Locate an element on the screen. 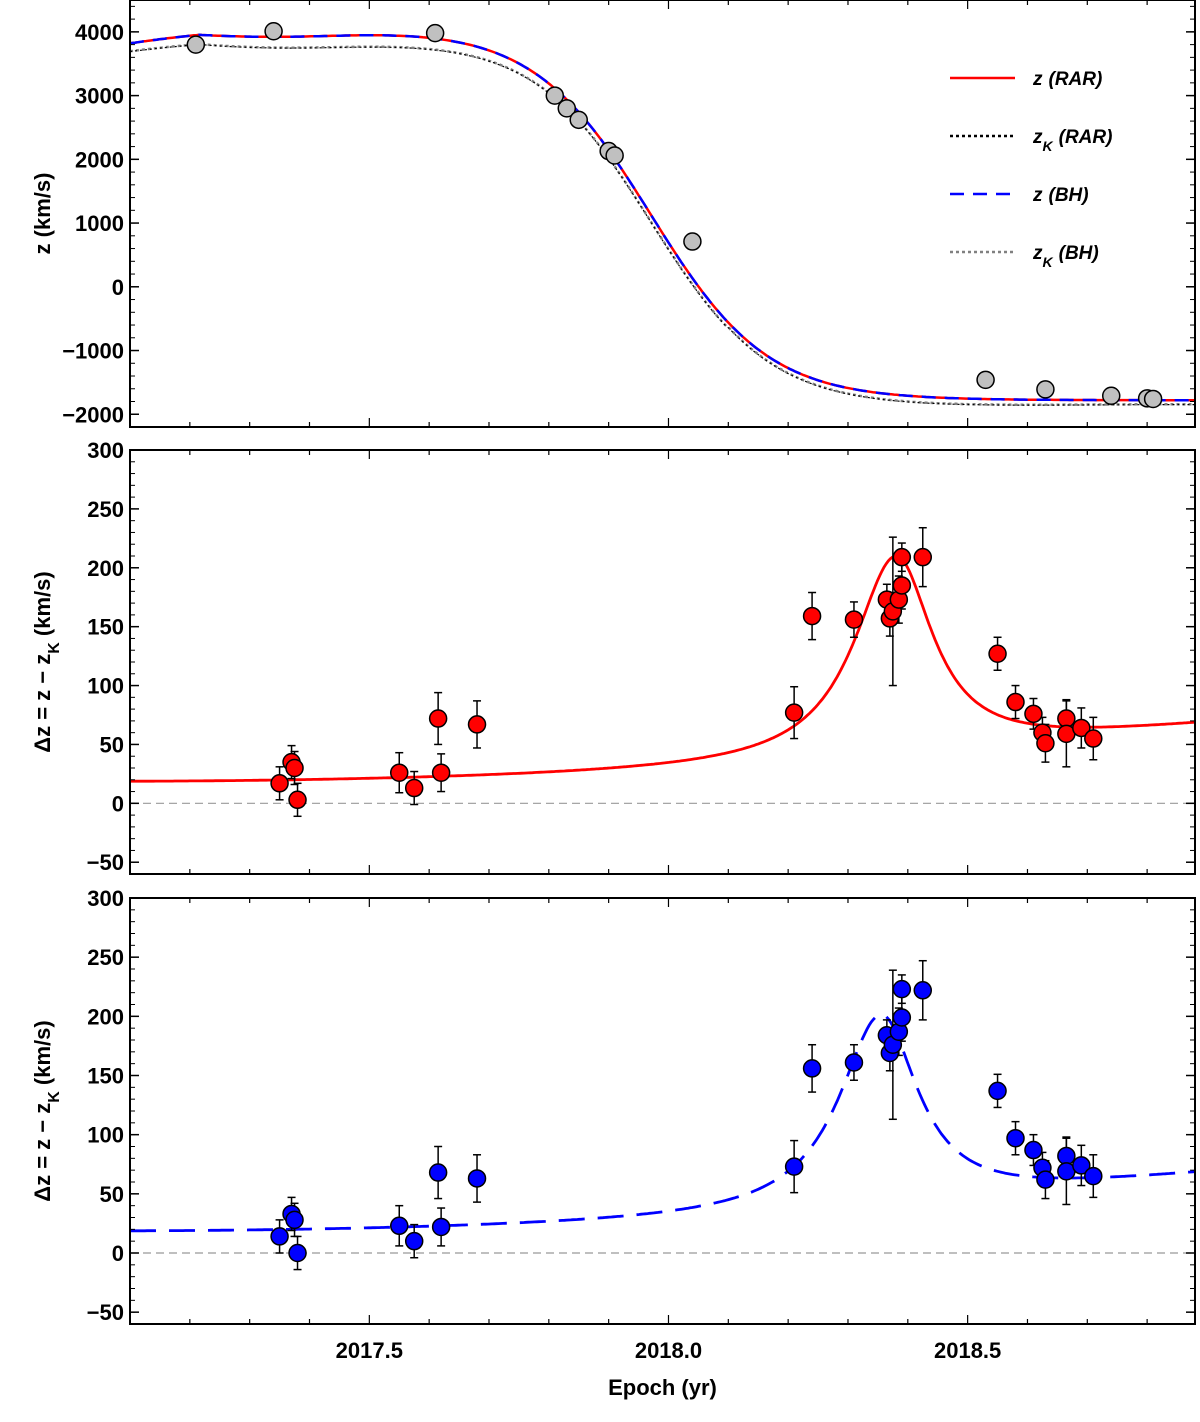  y-axis-title-bottom: Δz = z − zK (km/s) is located at coordinates (46, 1110).